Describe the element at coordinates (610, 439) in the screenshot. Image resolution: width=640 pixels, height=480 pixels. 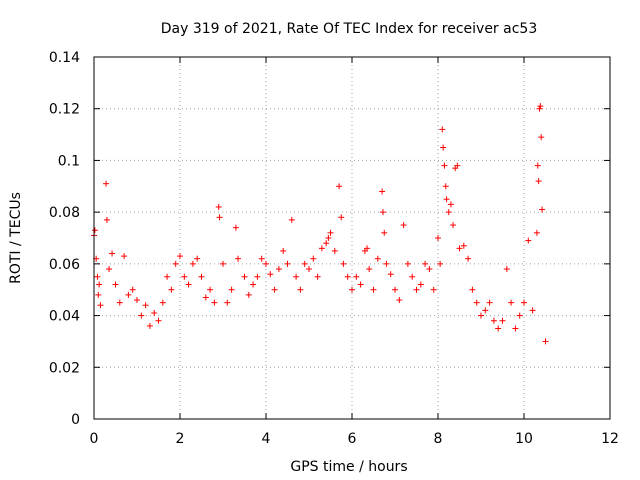
I see `x-tick-label: 12` at that location.